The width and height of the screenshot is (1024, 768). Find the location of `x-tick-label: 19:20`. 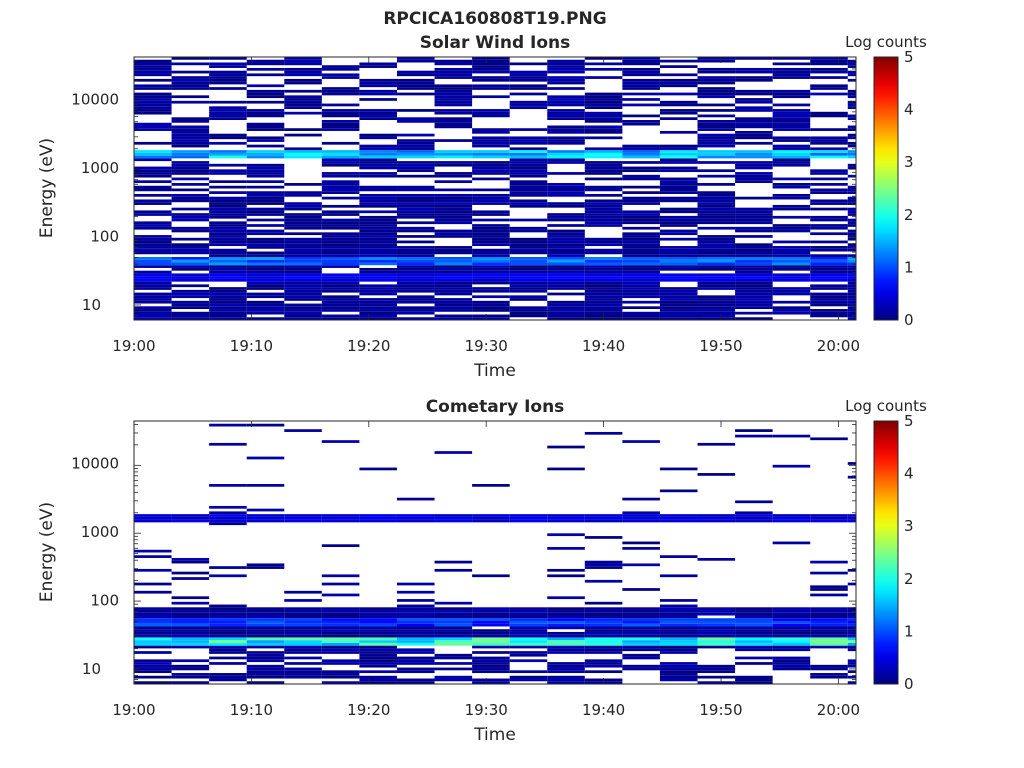

x-tick-label: 19:20 is located at coordinates (368, 710).